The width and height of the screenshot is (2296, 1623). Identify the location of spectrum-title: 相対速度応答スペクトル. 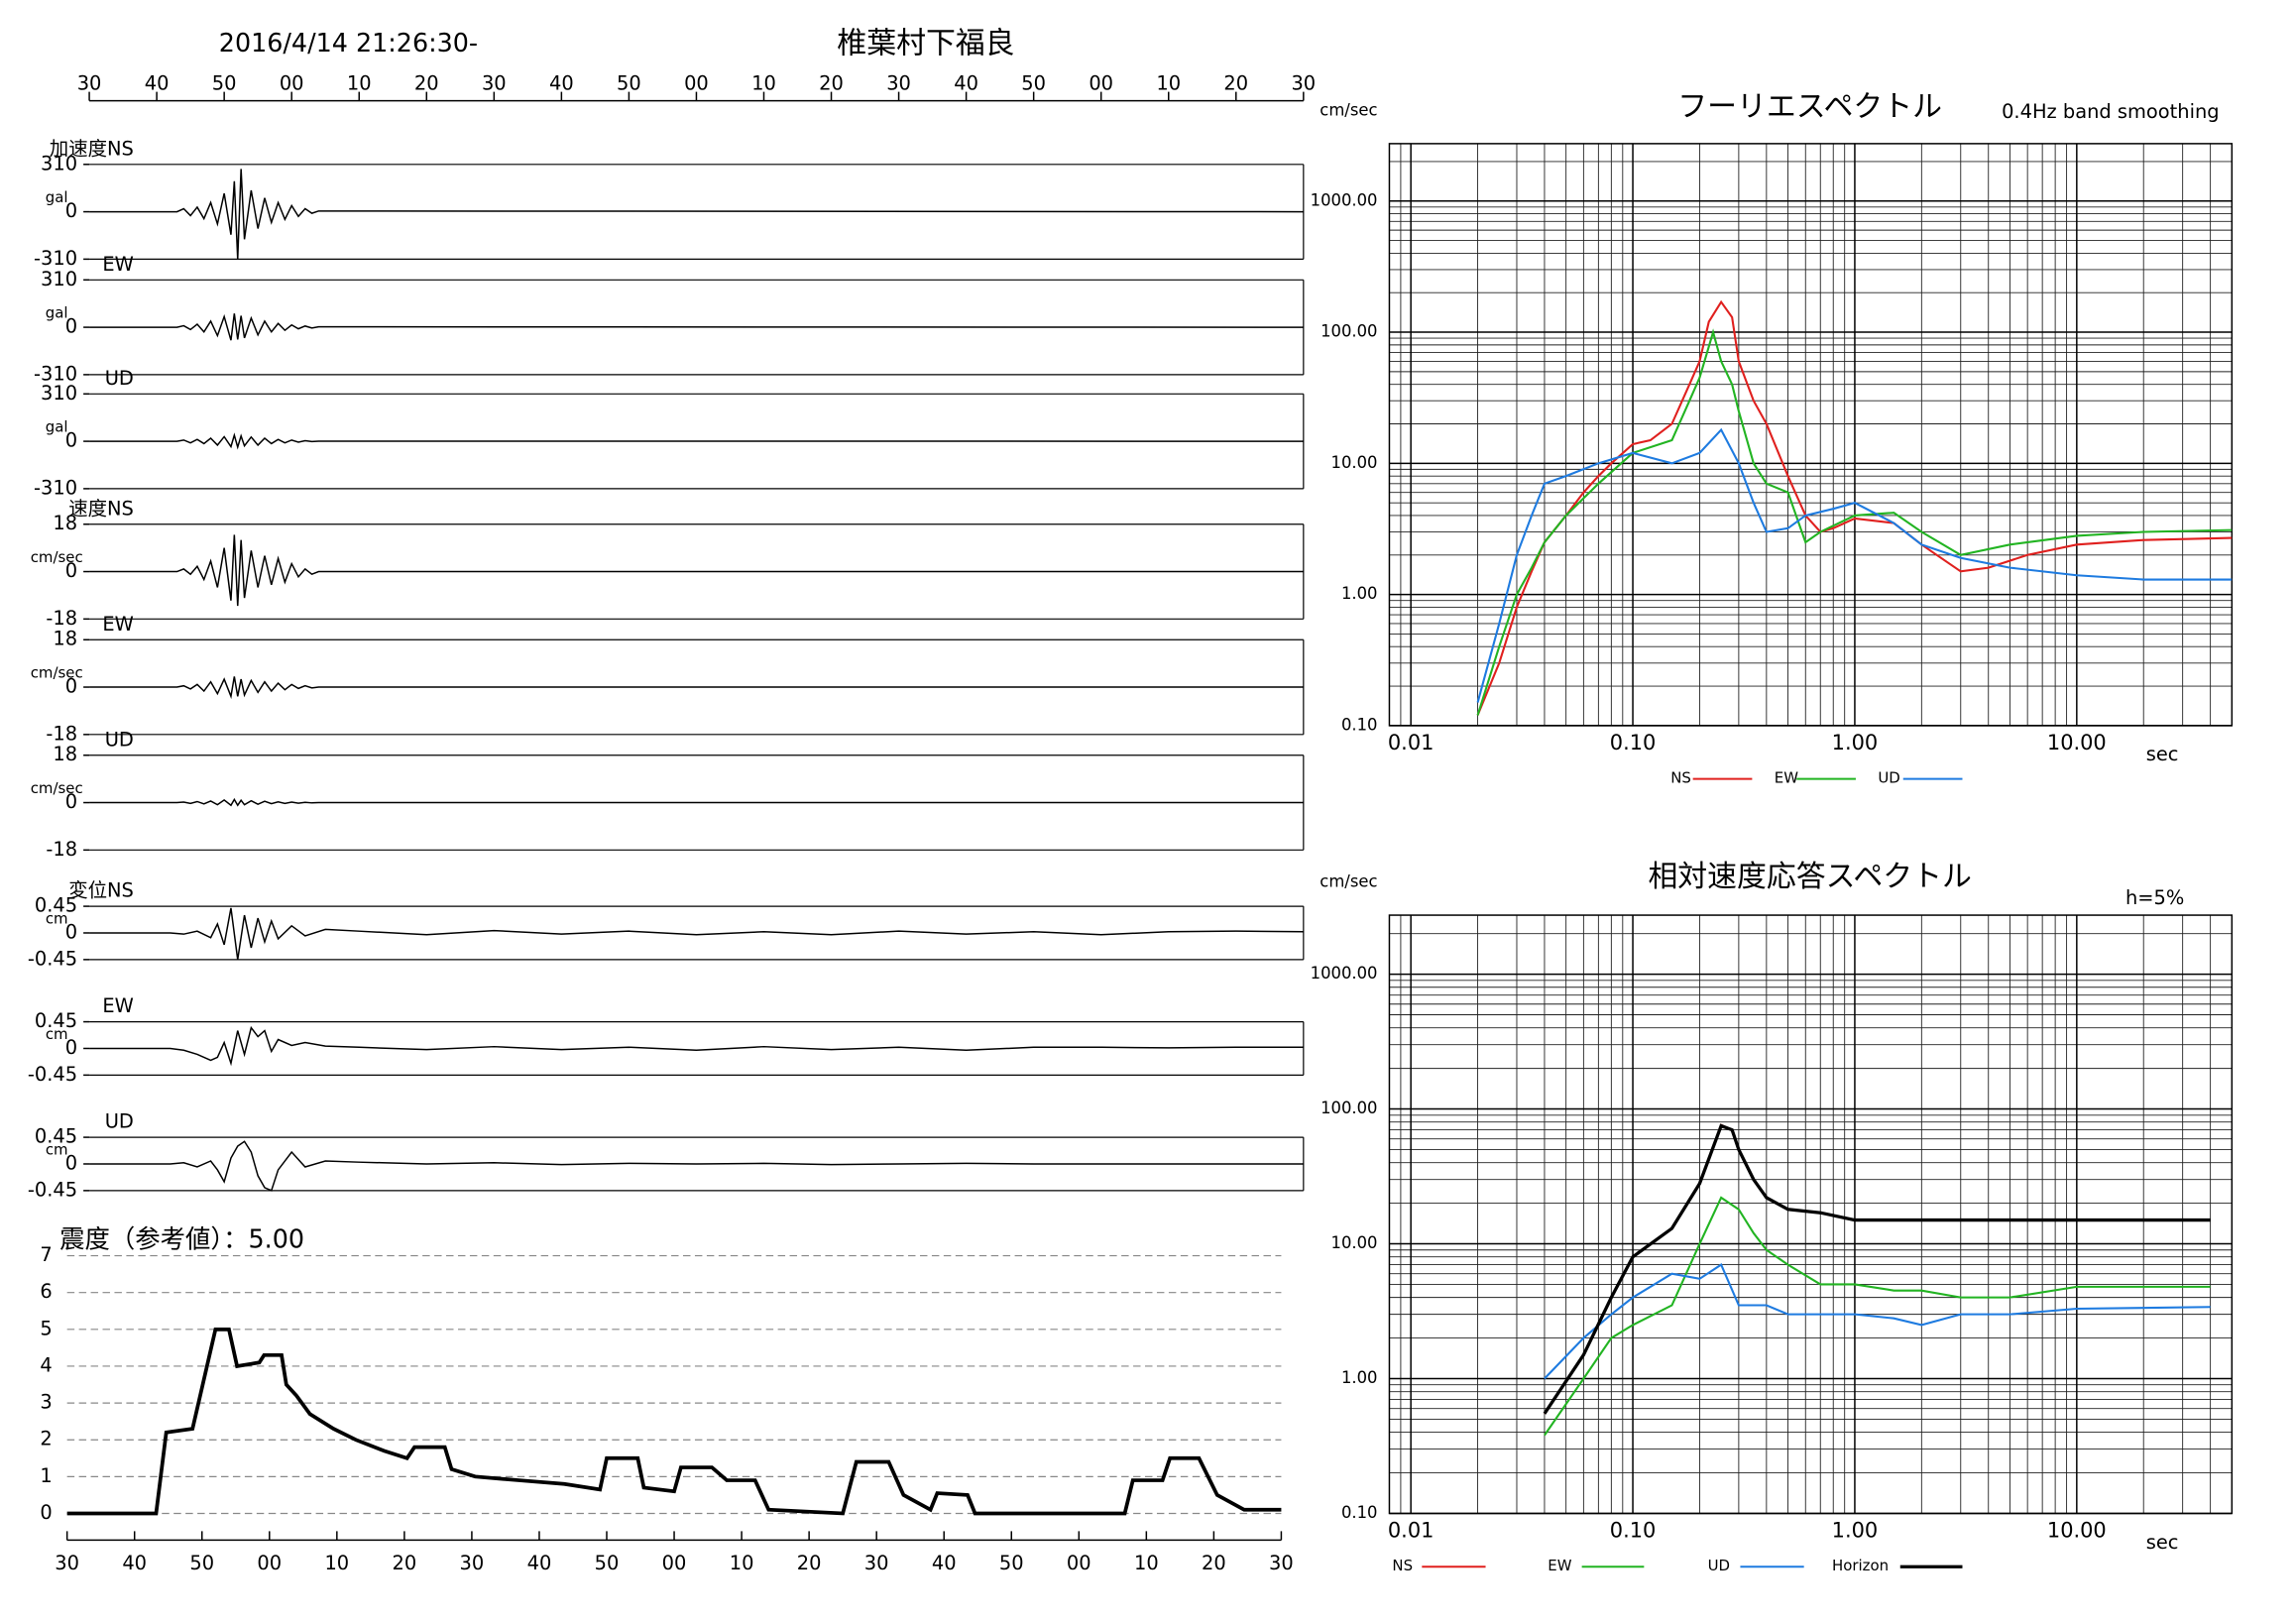
(1809, 877).